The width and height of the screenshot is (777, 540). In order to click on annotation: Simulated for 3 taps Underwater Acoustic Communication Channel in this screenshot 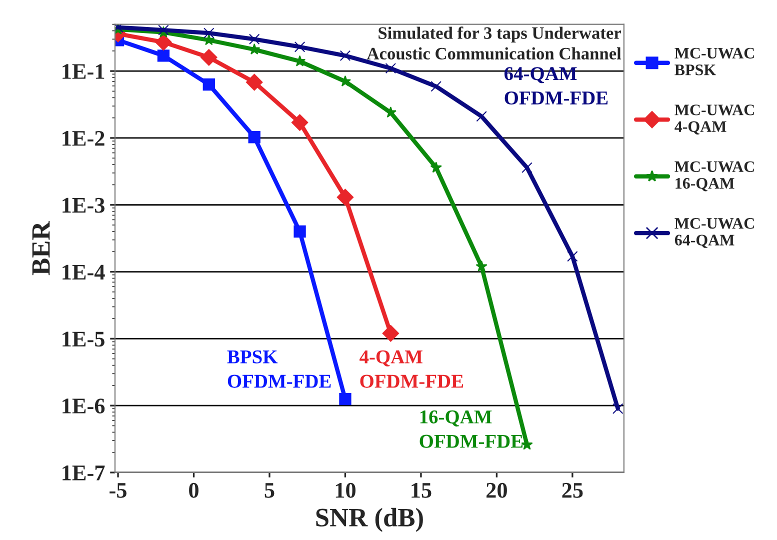, I will do `click(494, 43)`.